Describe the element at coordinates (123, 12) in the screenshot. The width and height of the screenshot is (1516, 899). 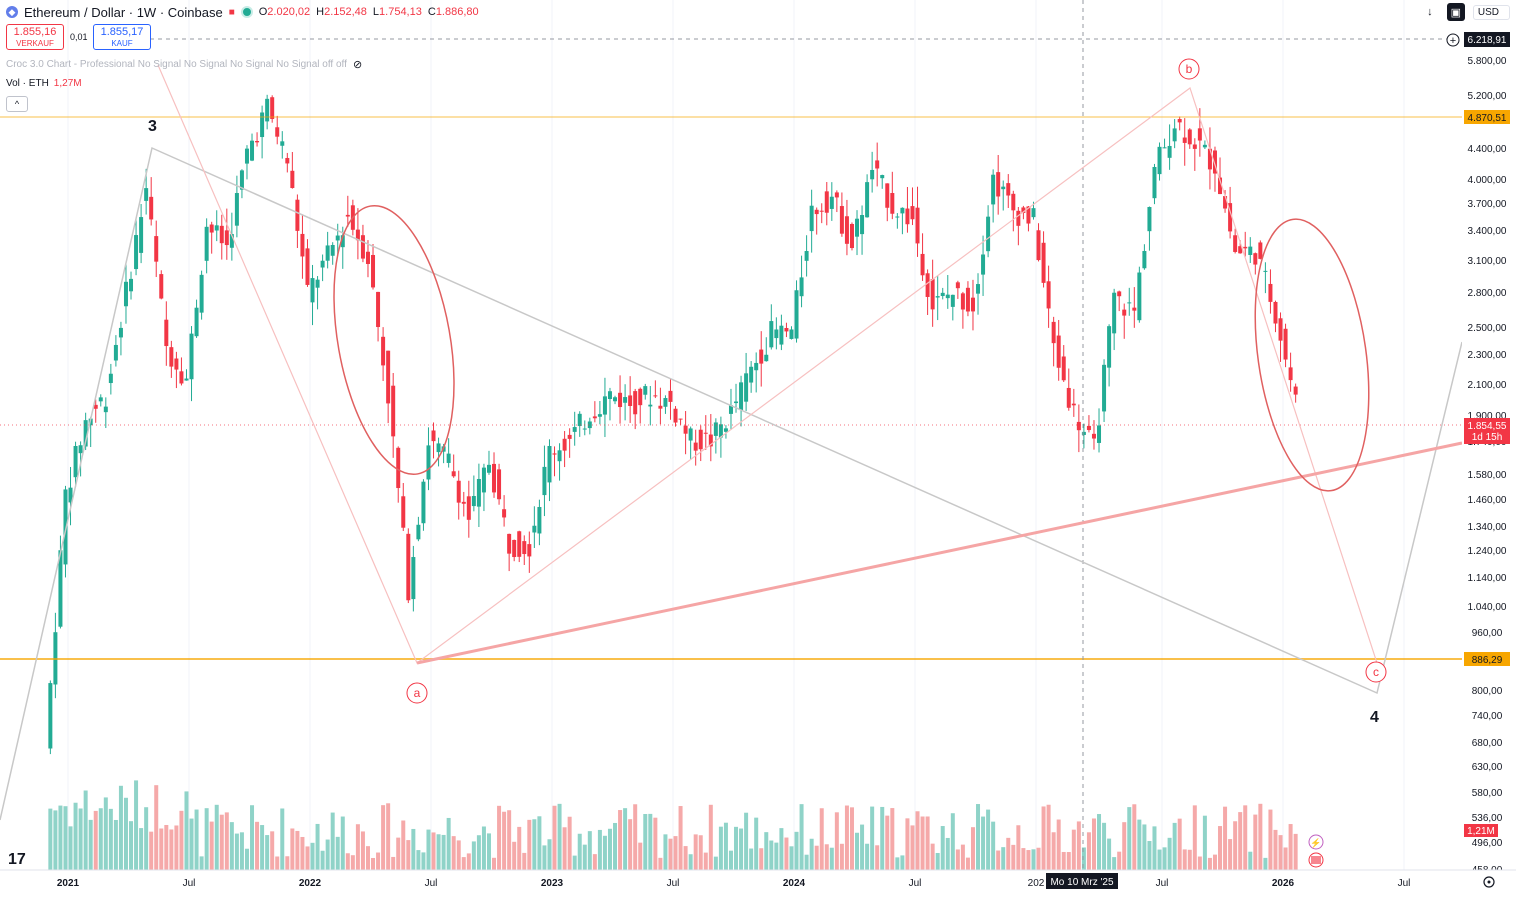
I see `symbol-title: Ethereum / Dollar · 1W · Coinbase` at that location.